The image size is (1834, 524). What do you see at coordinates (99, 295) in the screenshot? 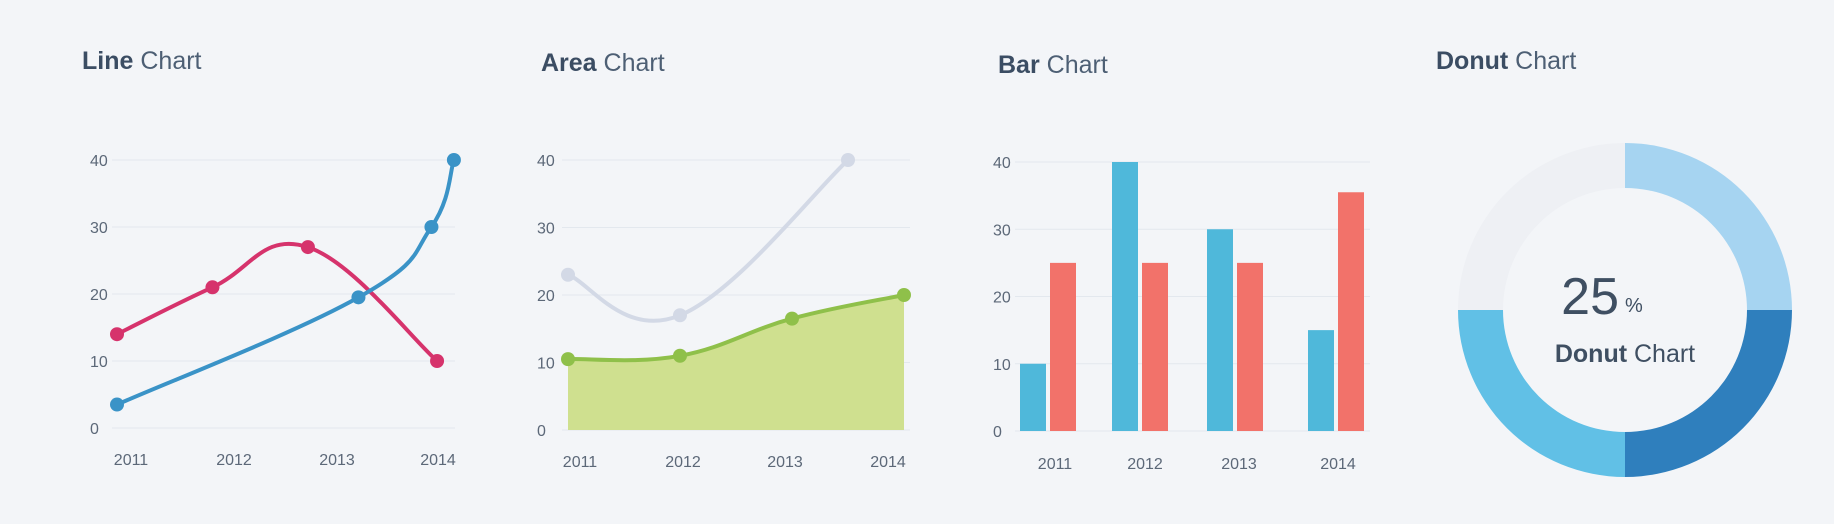
I see `line-y-tick-label: 20` at bounding box center [99, 295].